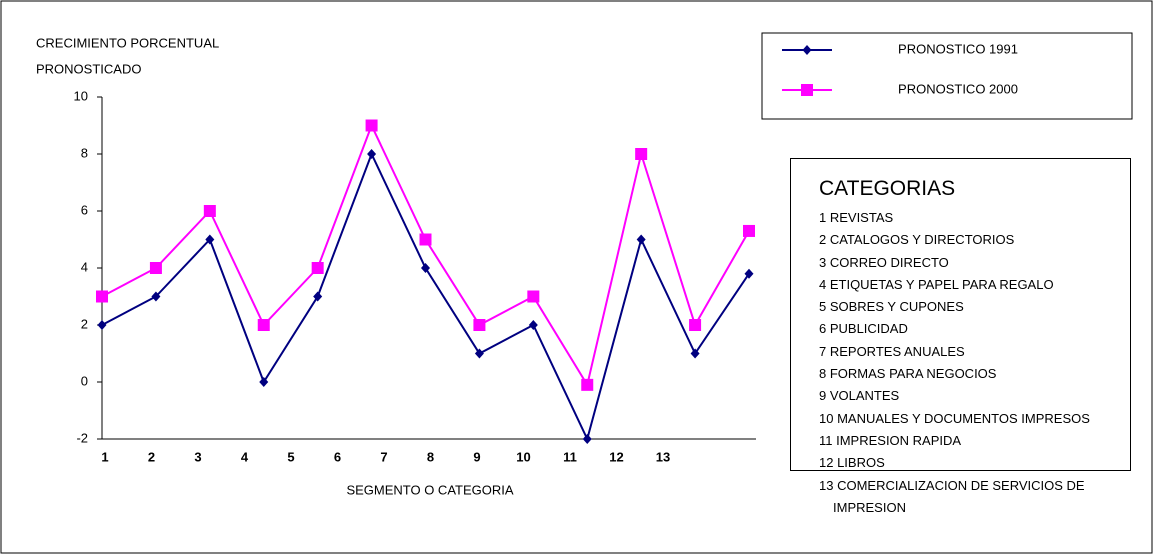  What do you see at coordinates (81, 95) in the screenshot?
I see `y-tick-label: 10` at bounding box center [81, 95].